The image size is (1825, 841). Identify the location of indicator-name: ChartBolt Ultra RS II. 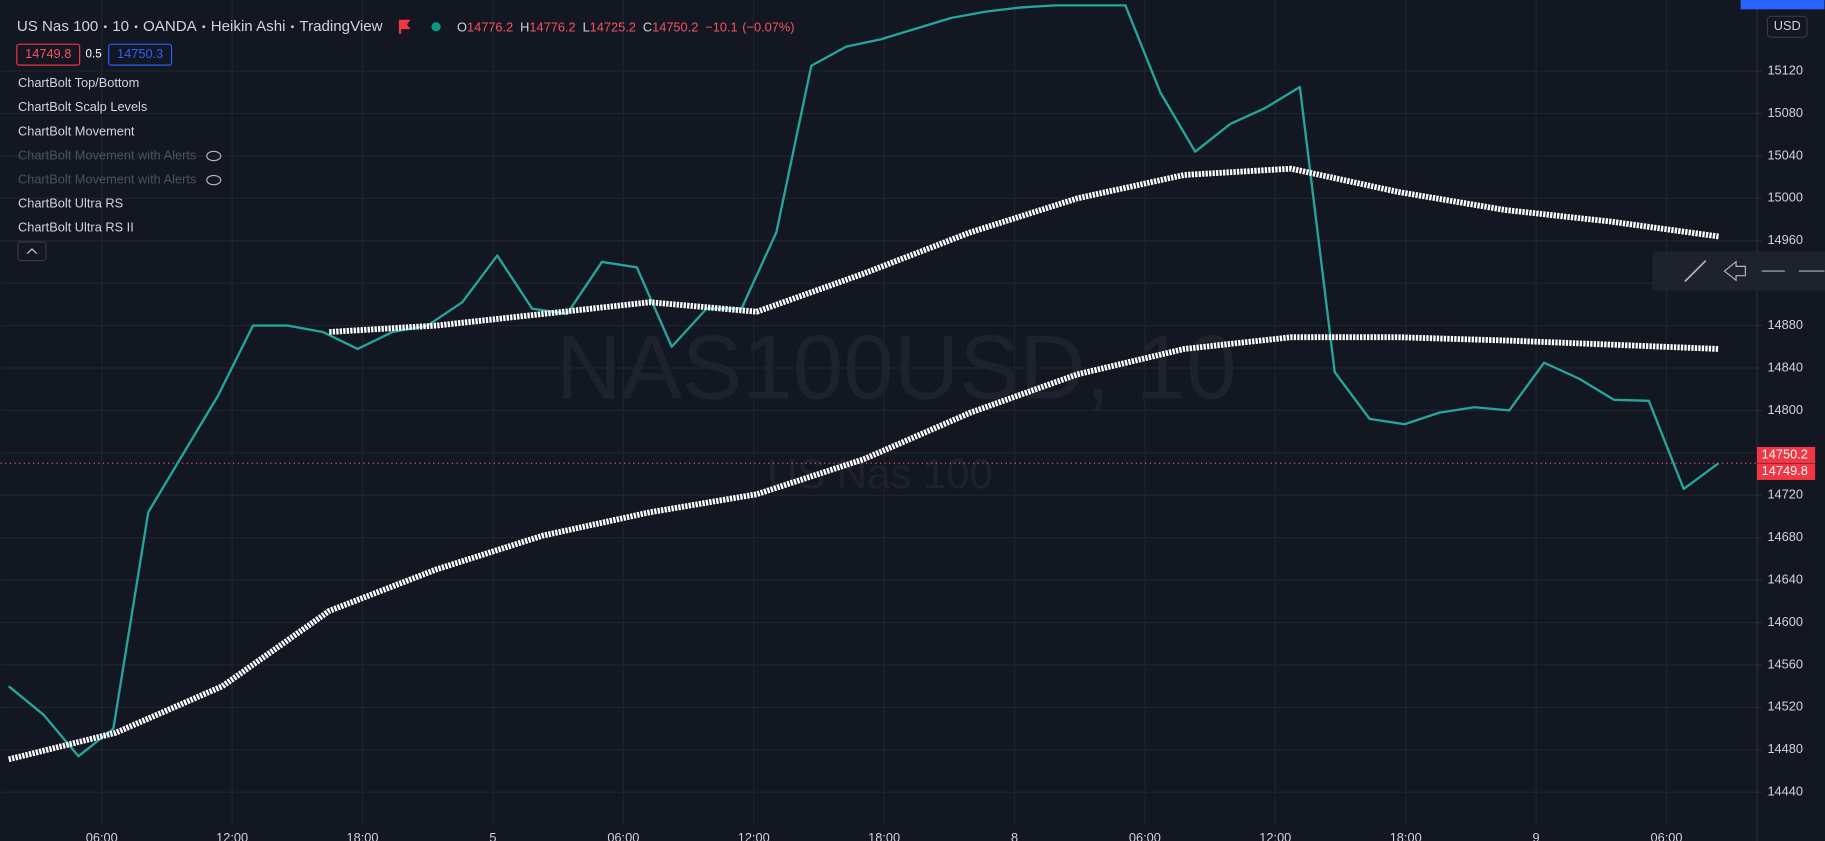
(76, 227).